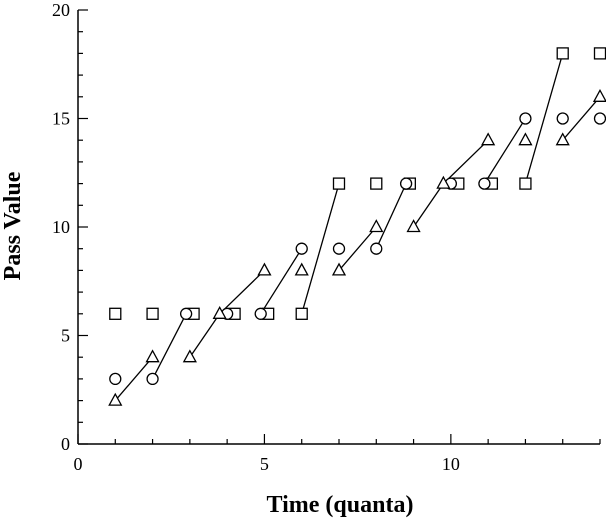 This screenshot has width=606, height=520. What do you see at coordinates (65, 444) in the screenshot?
I see `y-tick-label: 0` at bounding box center [65, 444].